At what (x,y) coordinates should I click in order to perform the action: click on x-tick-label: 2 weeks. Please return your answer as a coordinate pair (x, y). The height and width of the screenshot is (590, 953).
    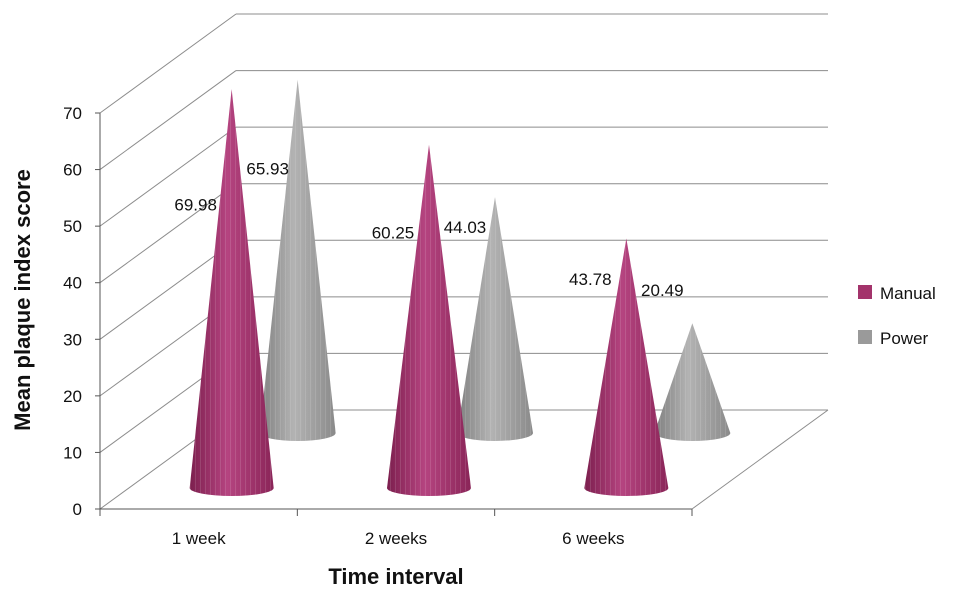
    Looking at the image, I should click on (396, 538).